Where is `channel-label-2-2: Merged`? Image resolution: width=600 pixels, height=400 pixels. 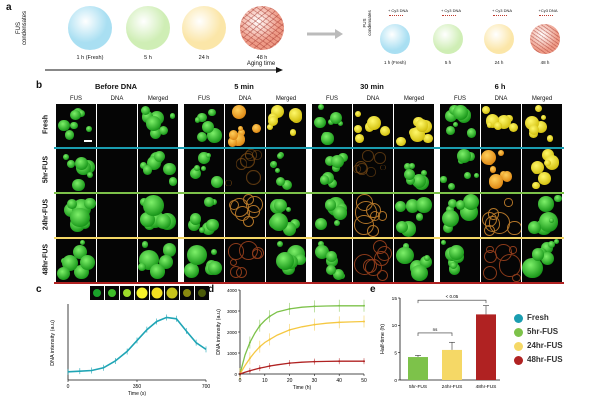 channel-label-2-2: Merged is located at coordinates (414, 99).